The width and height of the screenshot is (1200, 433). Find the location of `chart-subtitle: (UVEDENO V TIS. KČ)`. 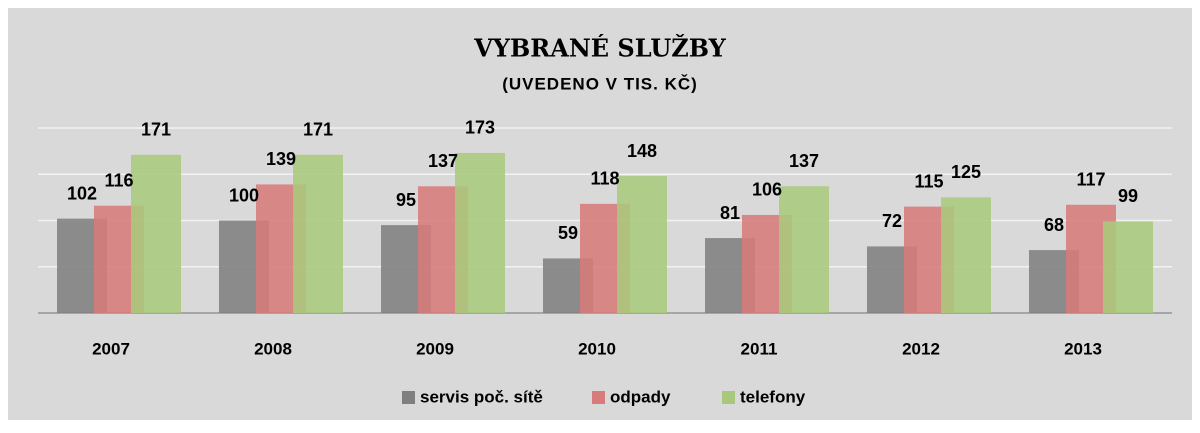

chart-subtitle: (UVEDENO V TIS. KČ) is located at coordinates (600, 83).